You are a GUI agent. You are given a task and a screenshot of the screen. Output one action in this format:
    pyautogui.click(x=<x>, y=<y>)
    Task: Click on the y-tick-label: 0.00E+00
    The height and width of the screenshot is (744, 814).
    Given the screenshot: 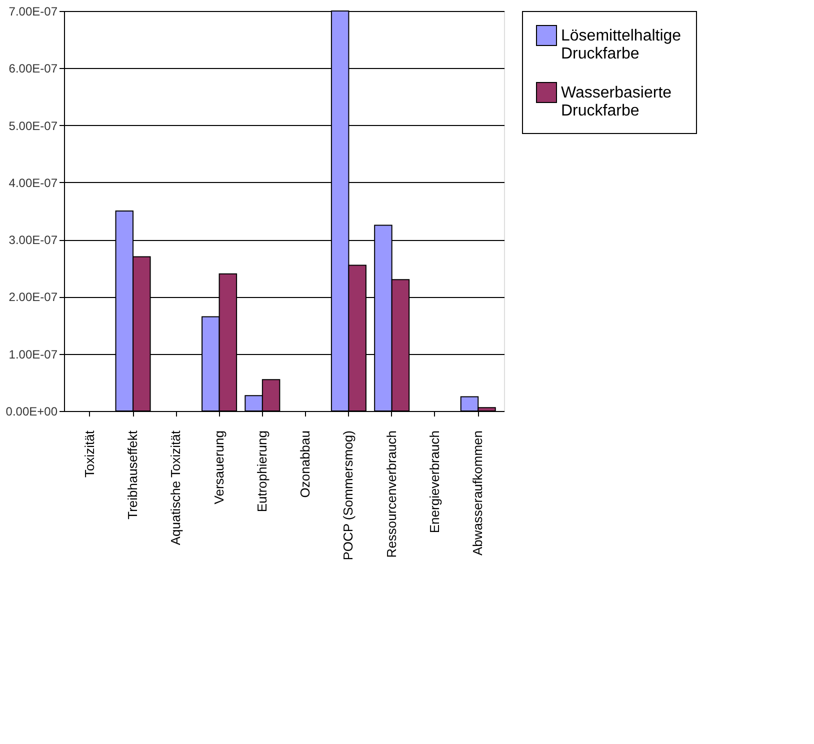 What is the action you would take?
    pyautogui.click(x=32, y=411)
    